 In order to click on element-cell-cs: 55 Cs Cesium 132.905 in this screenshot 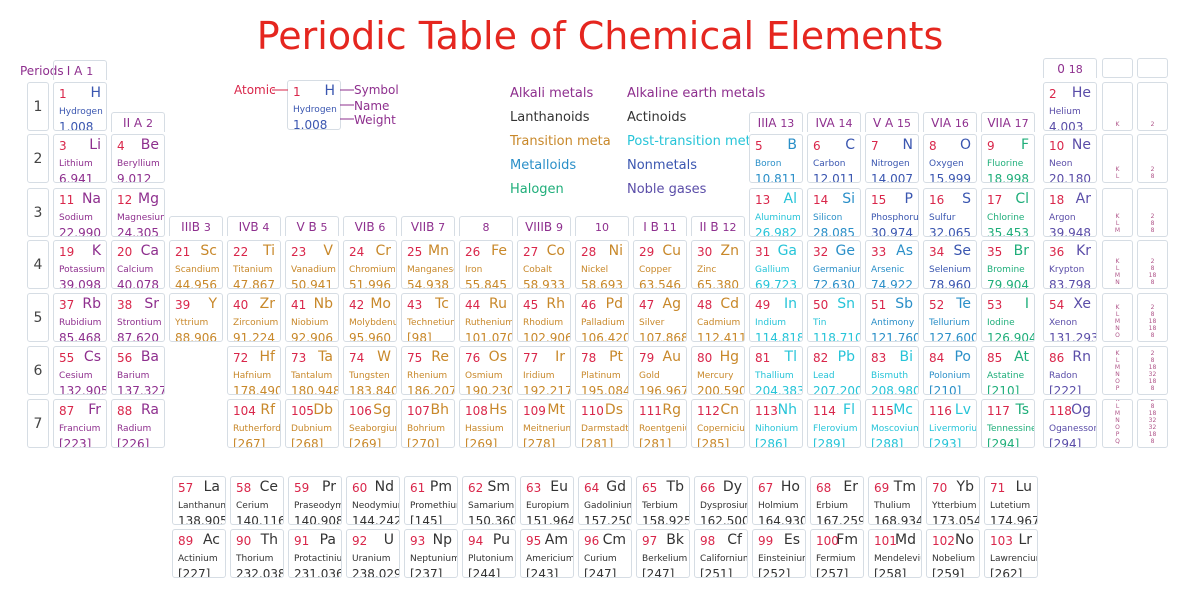, I will do `click(80, 370)`.